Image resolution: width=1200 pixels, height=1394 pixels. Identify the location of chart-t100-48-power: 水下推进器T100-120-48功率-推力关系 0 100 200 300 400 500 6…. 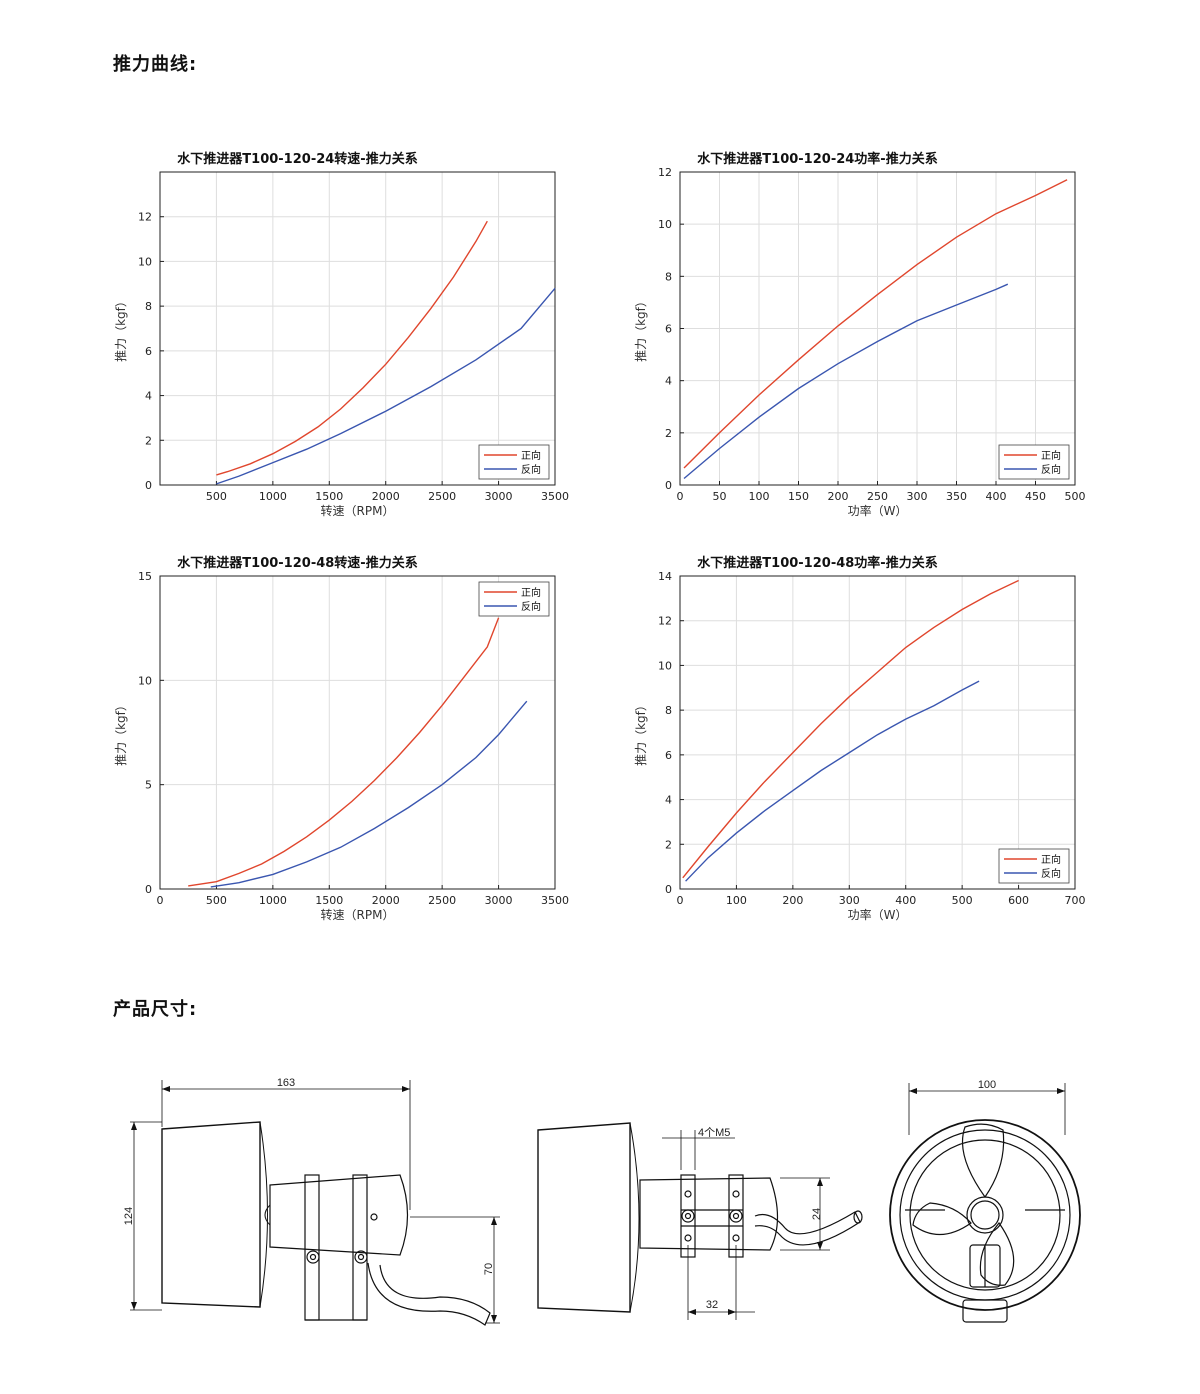
(860, 744).